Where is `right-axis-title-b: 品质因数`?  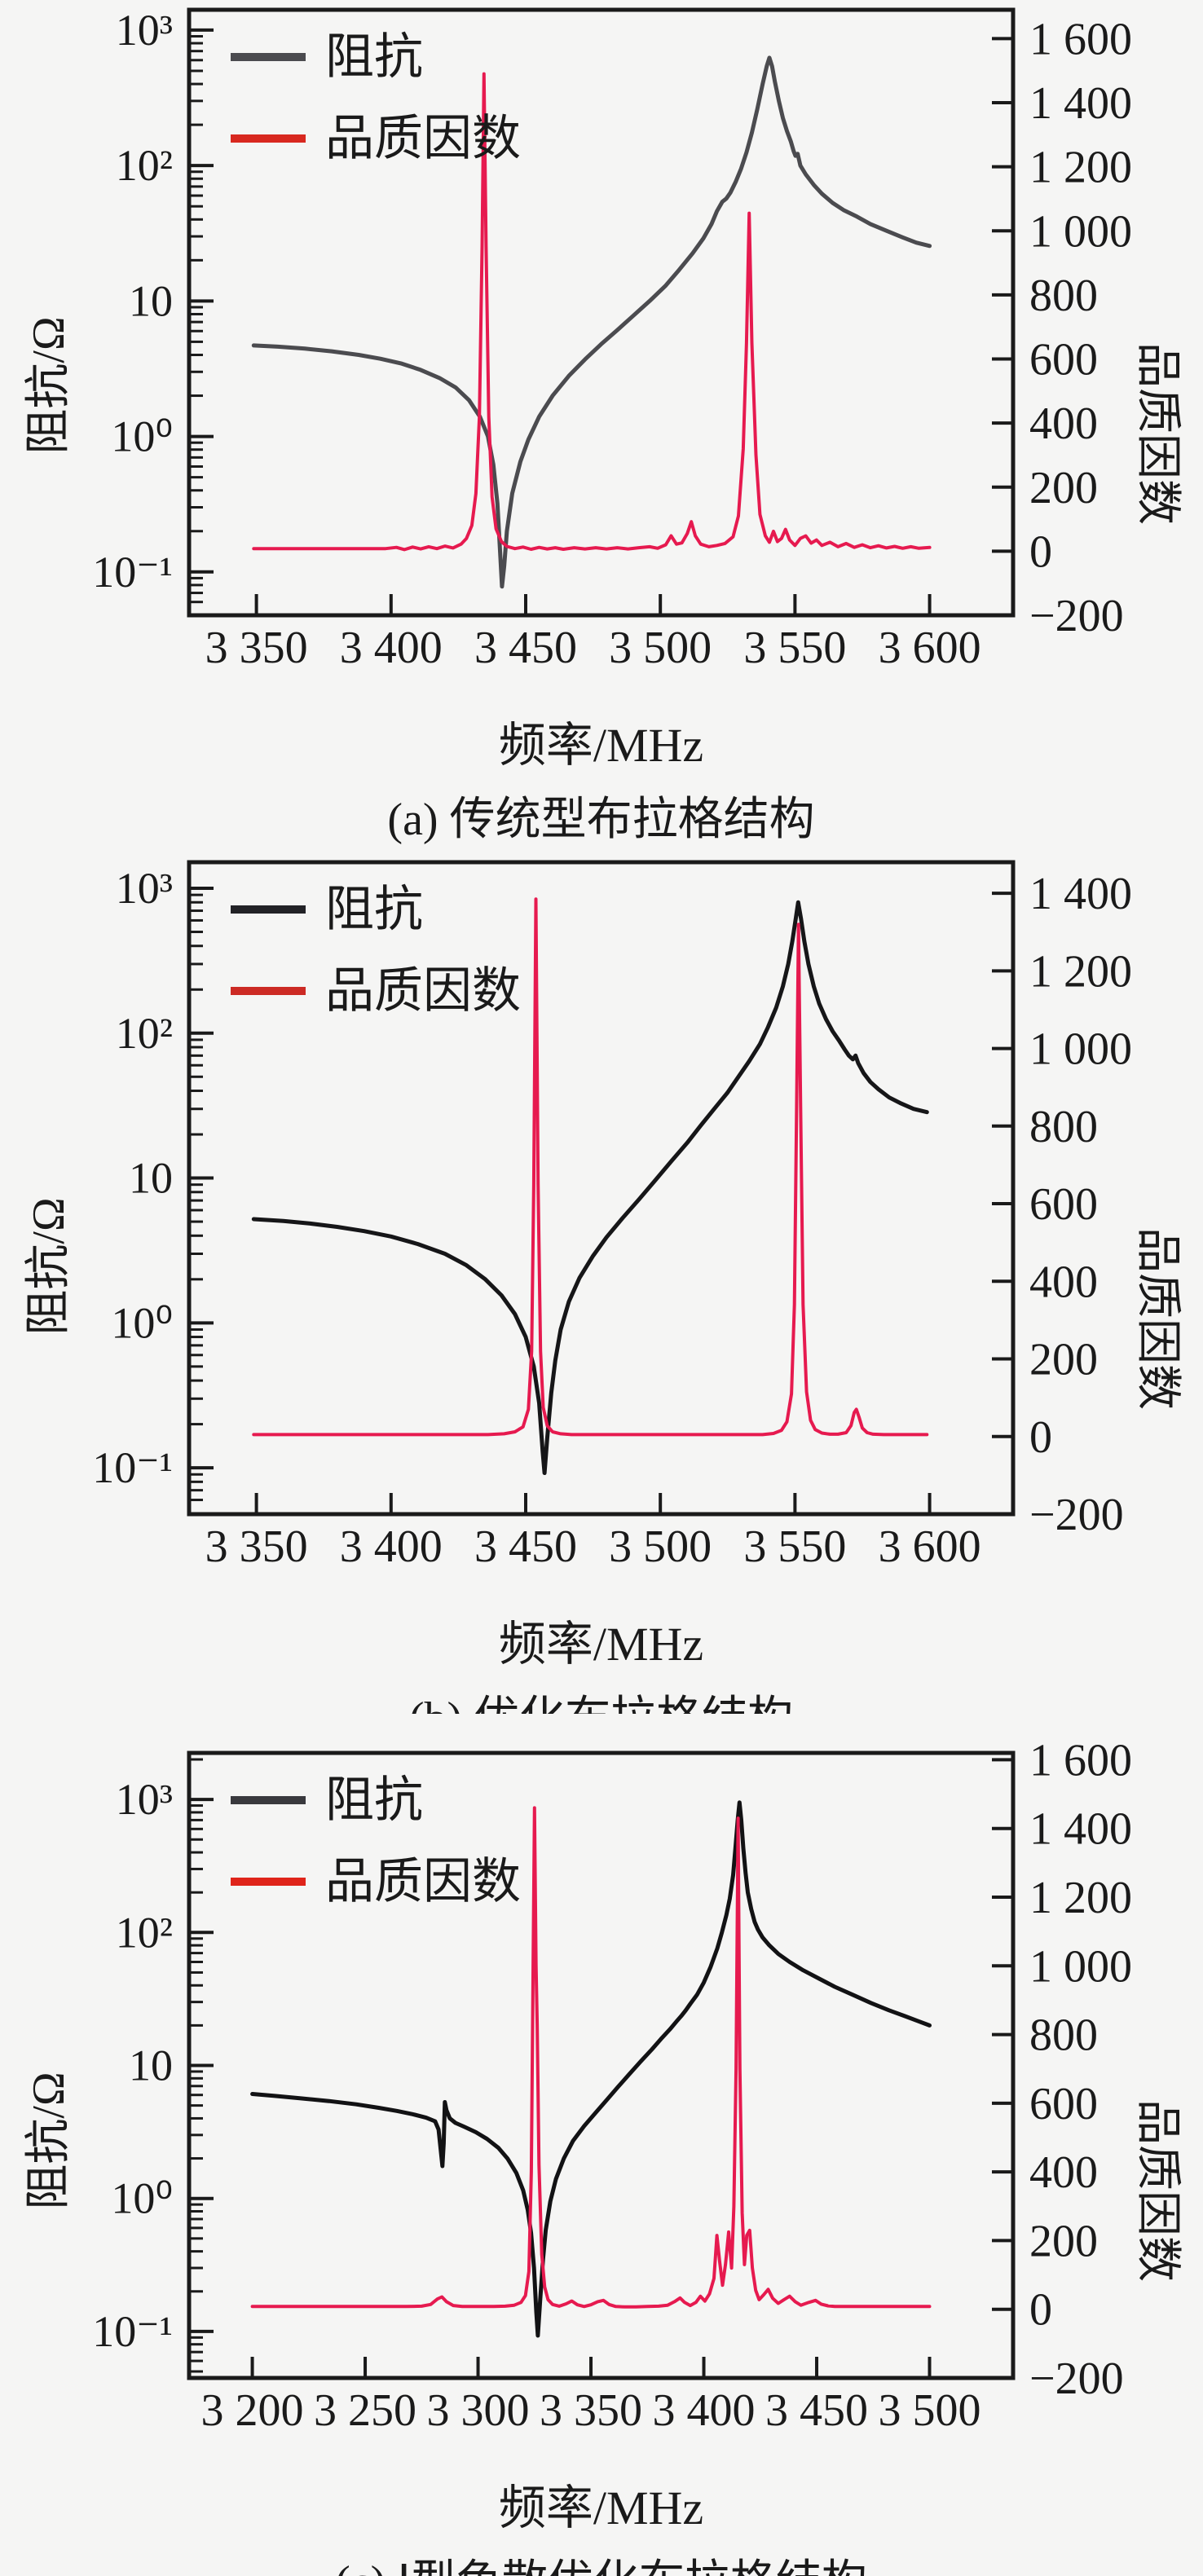
right-axis-title-b: 品质因数 is located at coordinates (1157, 1319).